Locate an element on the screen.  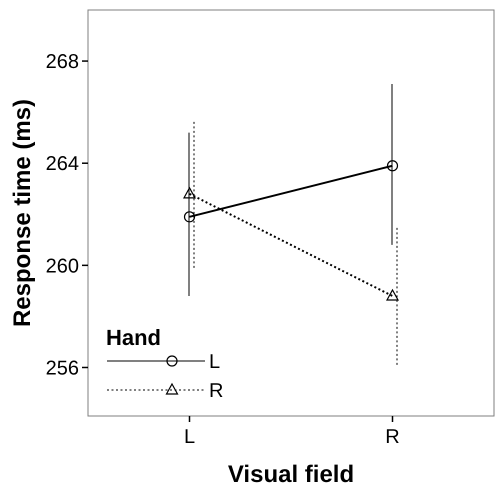
y-tick-label: 256 is located at coordinates (62, 368).